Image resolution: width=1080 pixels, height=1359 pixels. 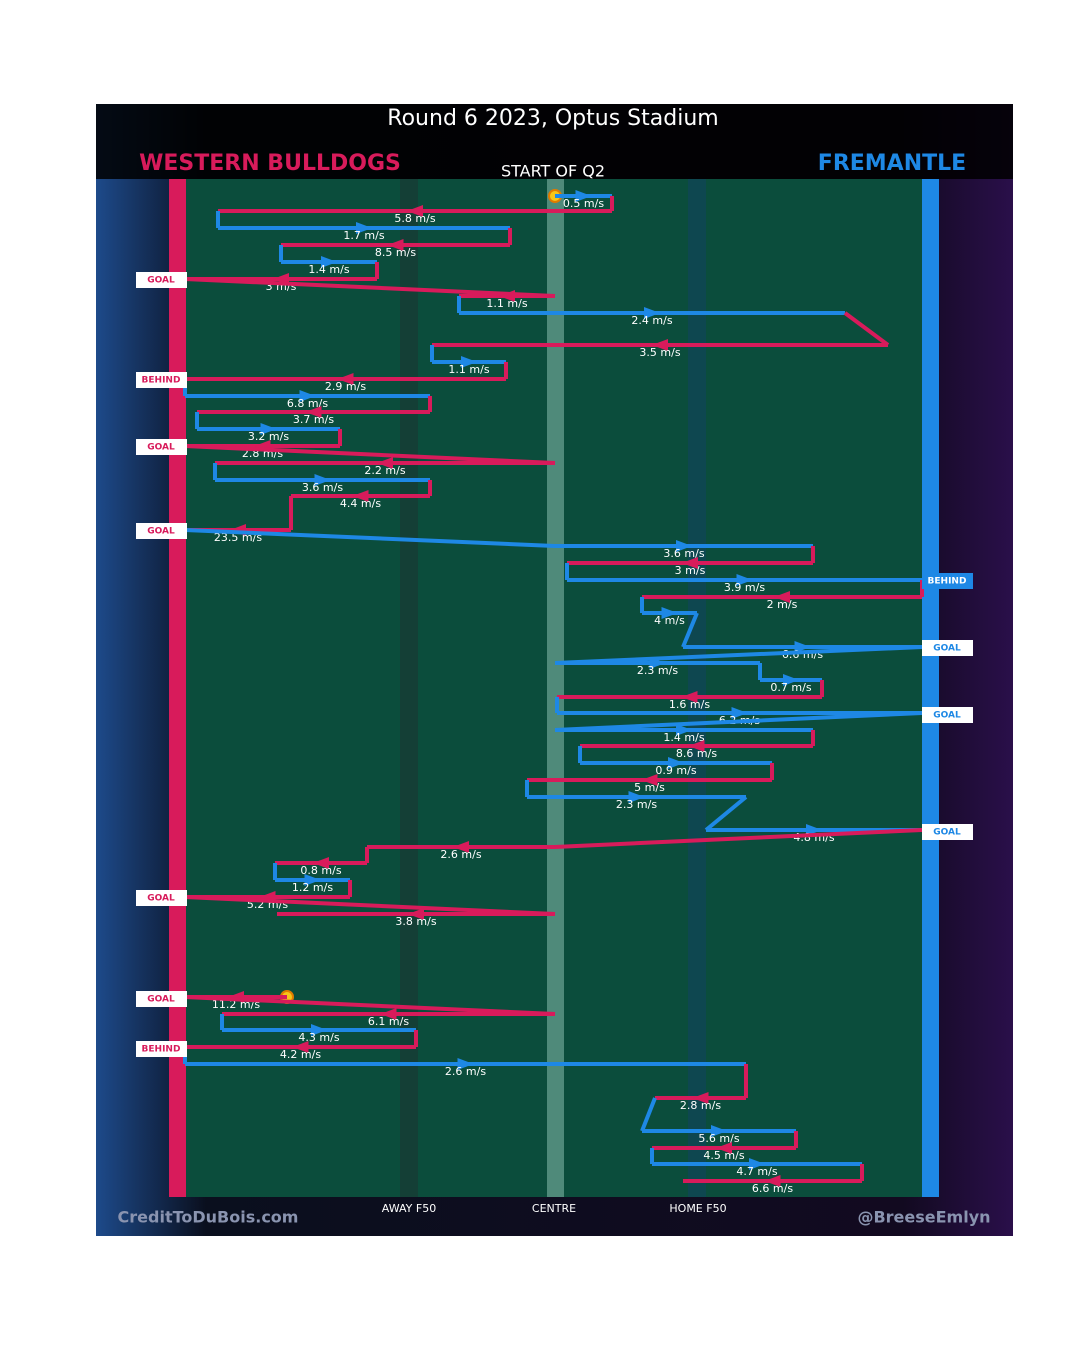 I want to click on away-f50-stripe, so click(x=409, y=688).